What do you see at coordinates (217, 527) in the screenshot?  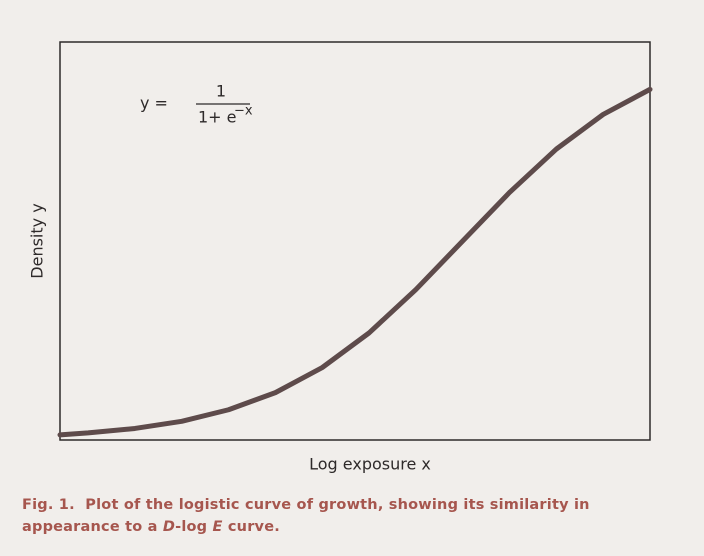 I see `caption-italic: E` at bounding box center [217, 527].